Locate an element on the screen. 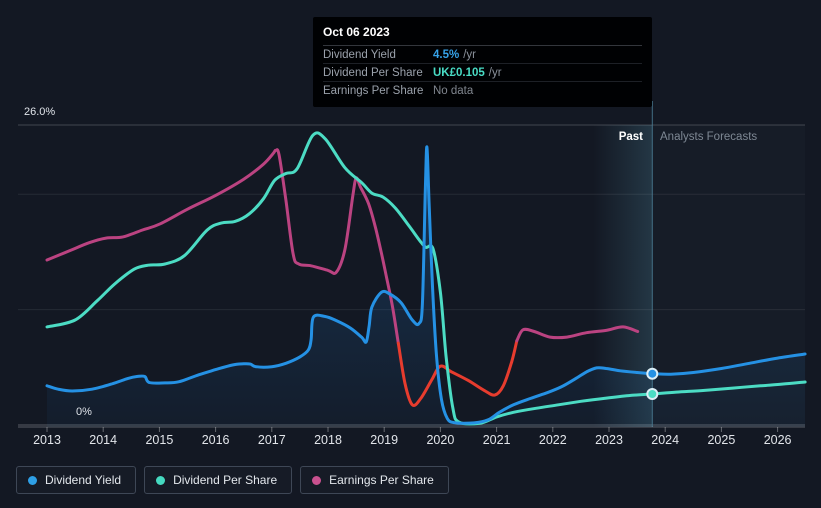 This screenshot has height=508, width=821. x-axis-label-2022: 2022 is located at coordinates (552, 440).